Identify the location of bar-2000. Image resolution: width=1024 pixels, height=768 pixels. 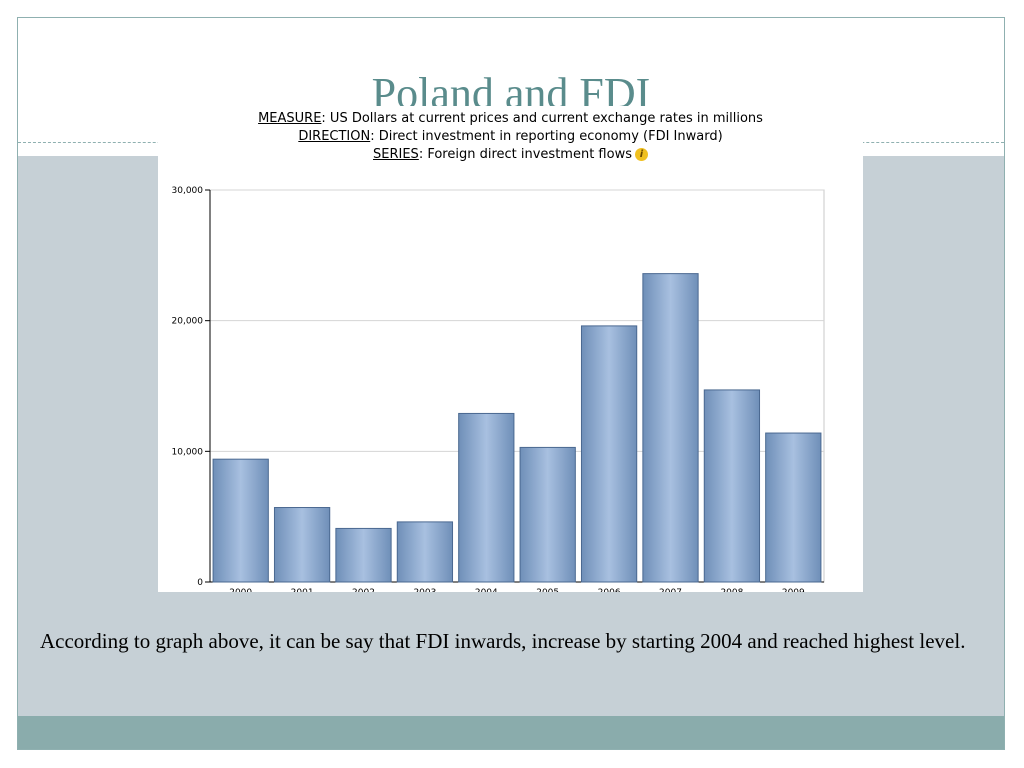
(240, 520).